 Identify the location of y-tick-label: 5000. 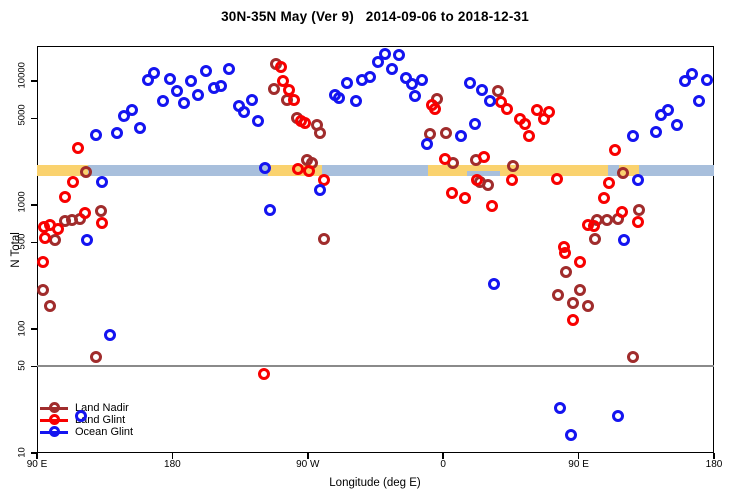
(22, 115).